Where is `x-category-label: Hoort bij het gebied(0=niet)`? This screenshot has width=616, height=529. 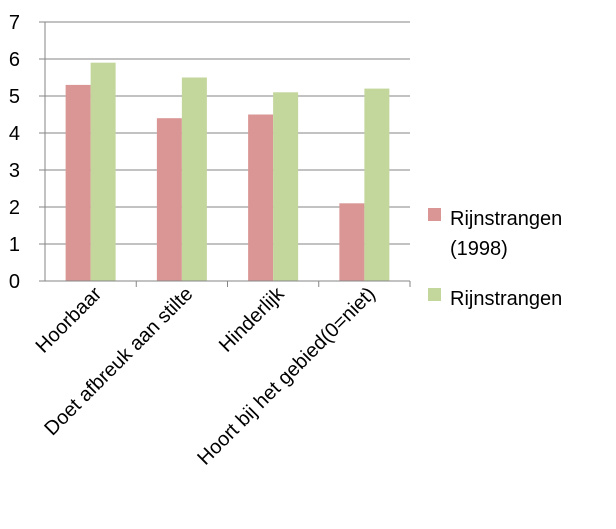
x-category-label: Hoort bij het gebied(0=niet) is located at coordinates (286, 376).